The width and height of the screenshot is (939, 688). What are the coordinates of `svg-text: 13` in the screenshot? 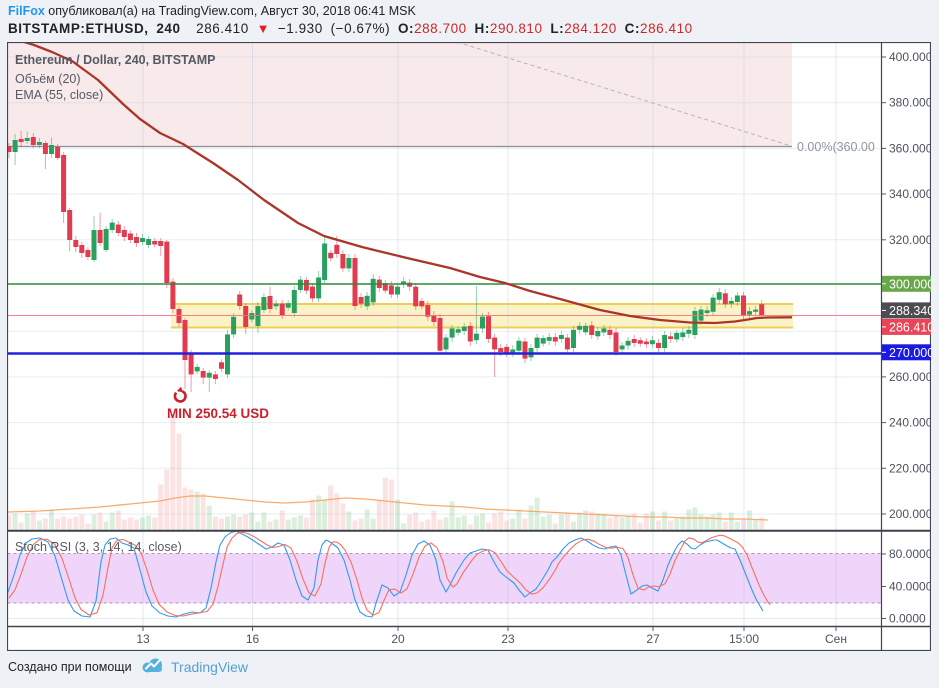 It's located at (143, 639).